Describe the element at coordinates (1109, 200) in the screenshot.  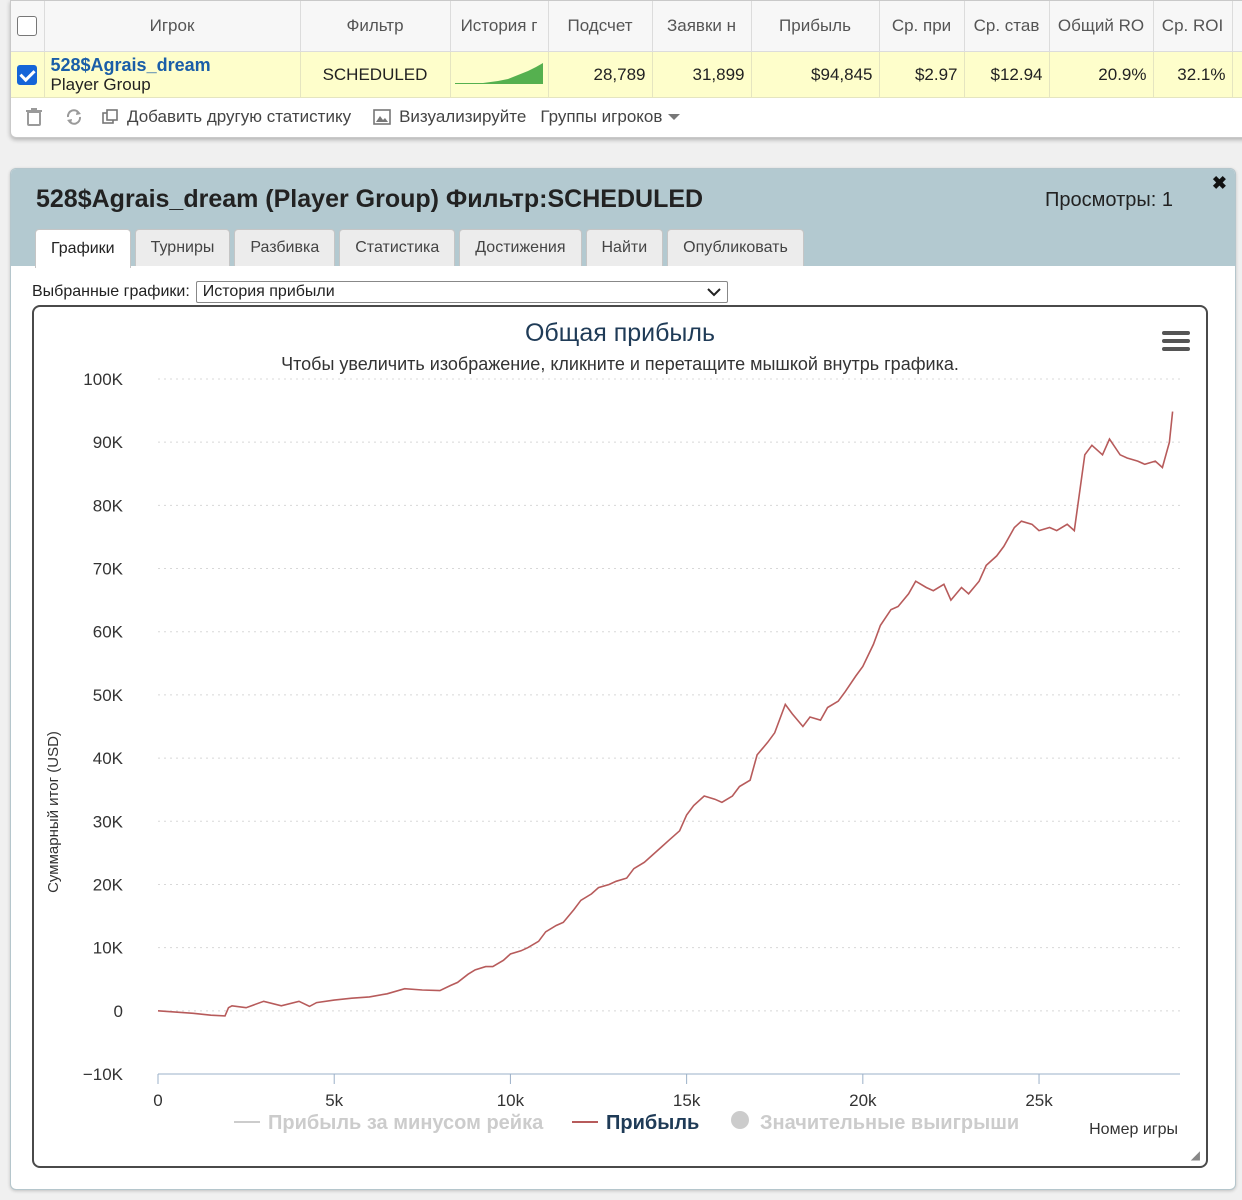
I see `views-count: Просмотры: 1` at that location.